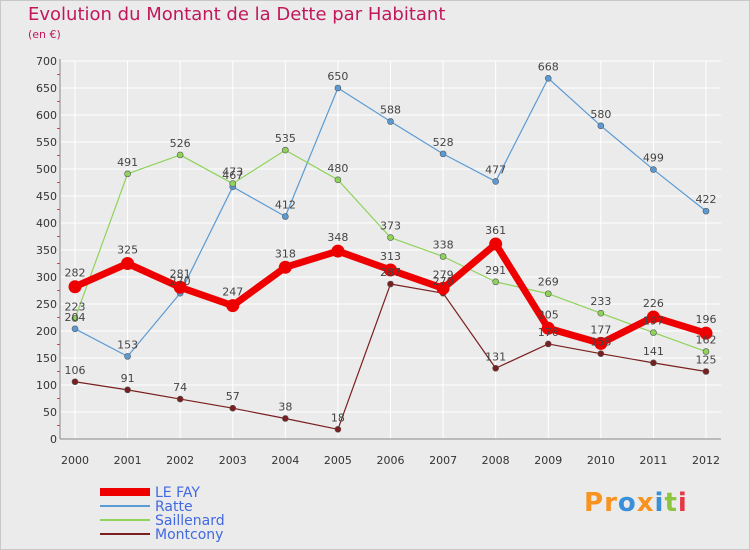 This screenshot has width=750, height=550. What do you see at coordinates (548, 282) in the screenshot?
I see `data-label: 269` at bounding box center [548, 282].